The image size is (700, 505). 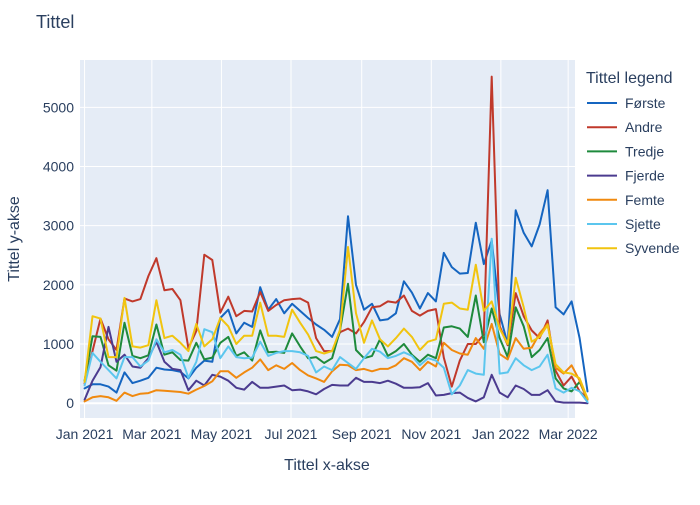 I want to click on y-tick-label: 1000, so click(x=58, y=344).